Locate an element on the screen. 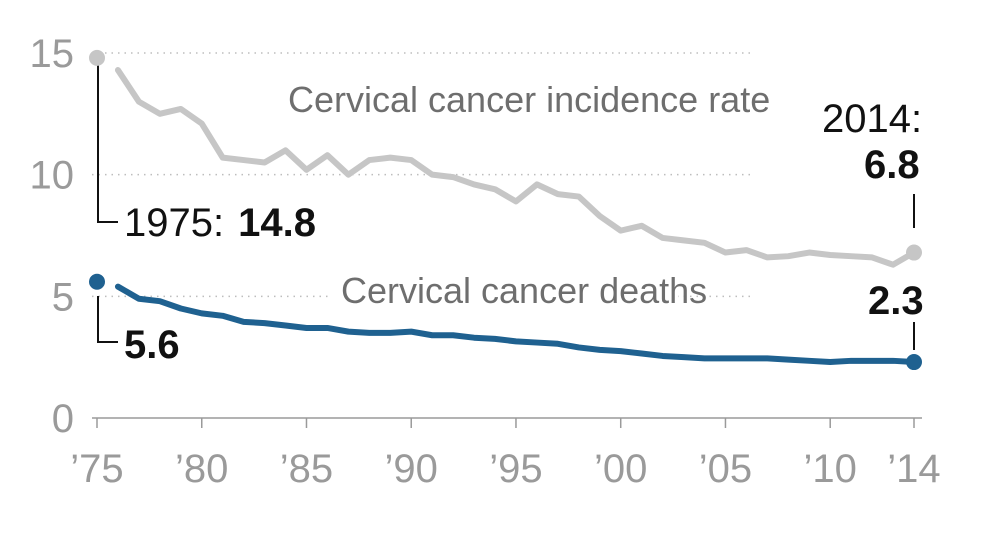  x-tick-label-1990: ’90 is located at coordinates (411, 469).